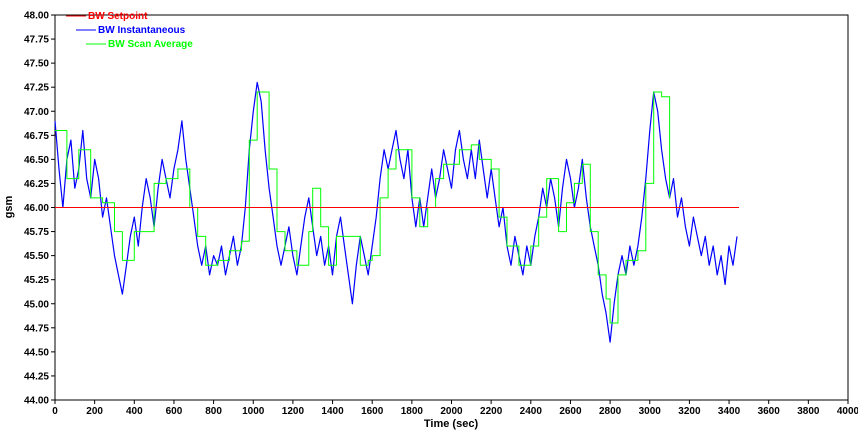 Image resolution: width=858 pixels, height=432 pixels. I want to click on x-tick-label: 3600, so click(769, 411).